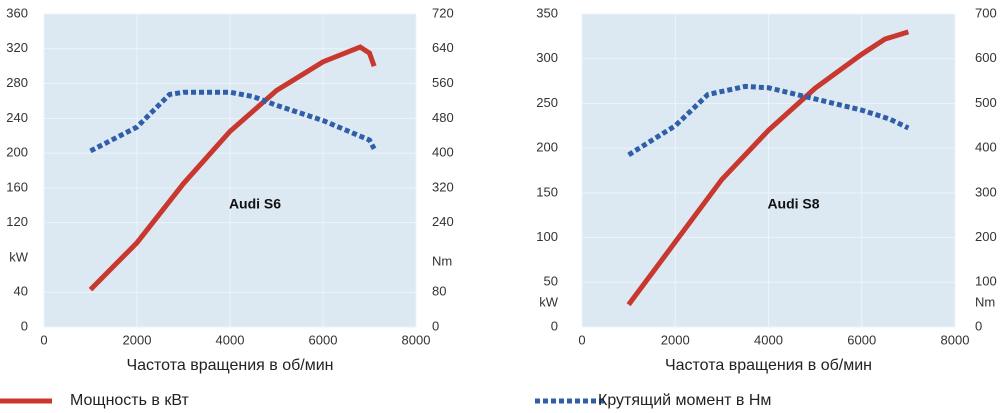  Describe the element at coordinates (21, 291) in the screenshot. I see `y-tick-label: 40` at that location.